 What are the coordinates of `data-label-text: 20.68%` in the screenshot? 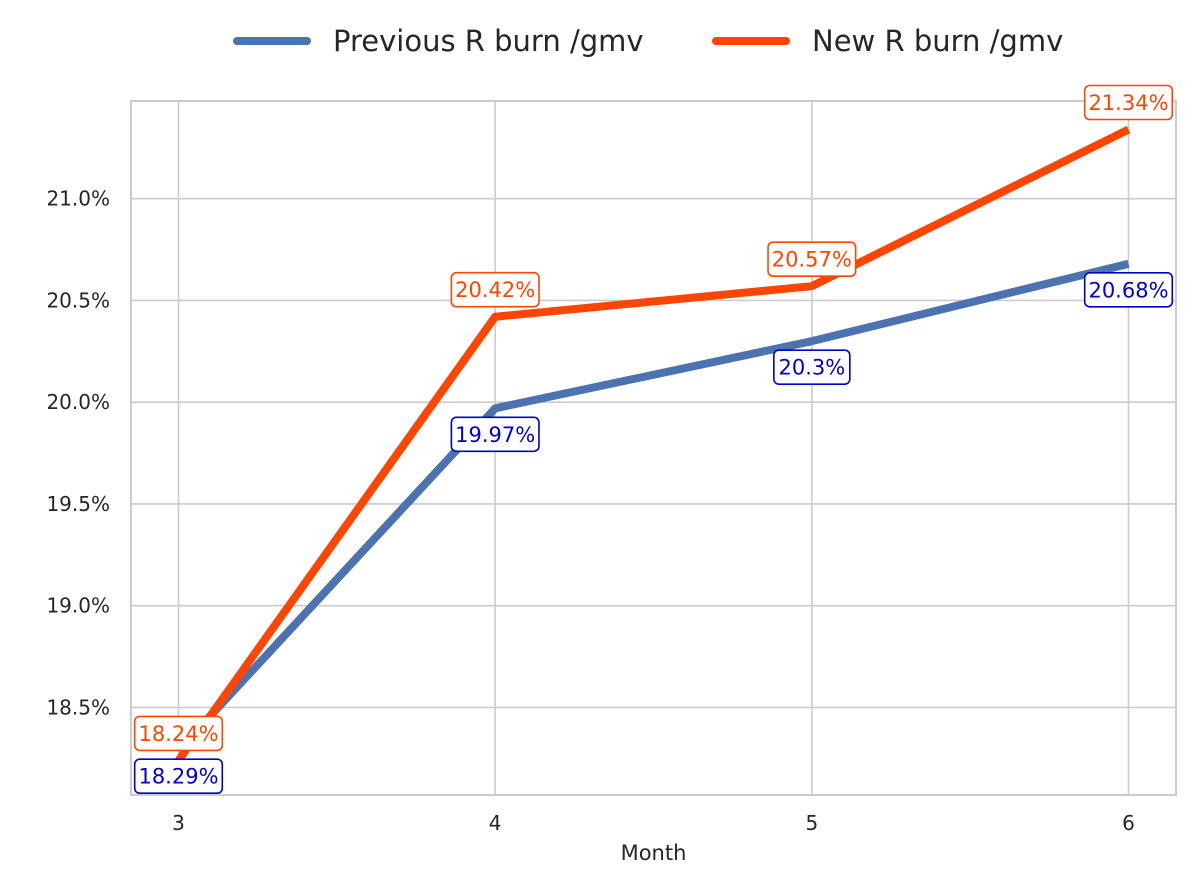 It's located at (1128, 290).